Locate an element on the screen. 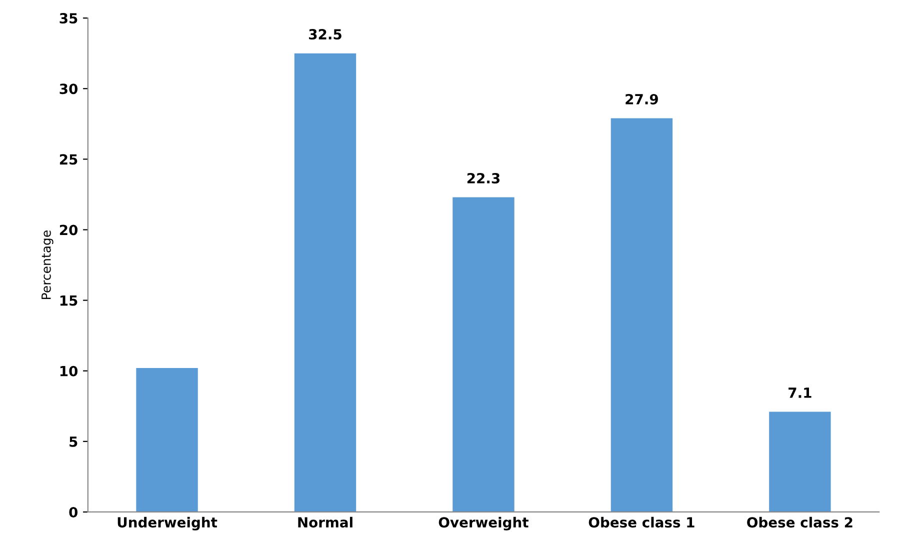 The width and height of the screenshot is (897, 547). y-tick-label: 0 is located at coordinates (73, 512).